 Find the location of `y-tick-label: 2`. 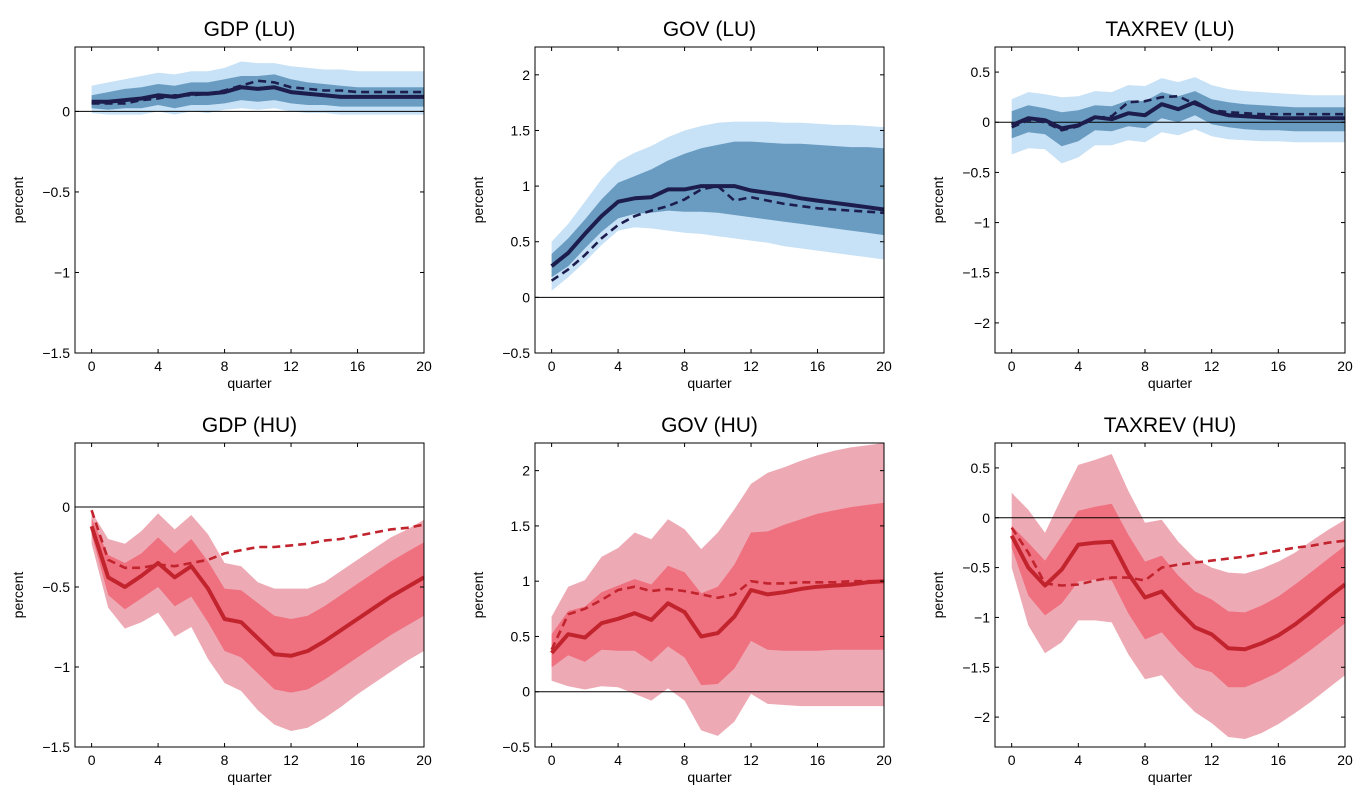

y-tick-label: 2 is located at coordinates (526, 471).